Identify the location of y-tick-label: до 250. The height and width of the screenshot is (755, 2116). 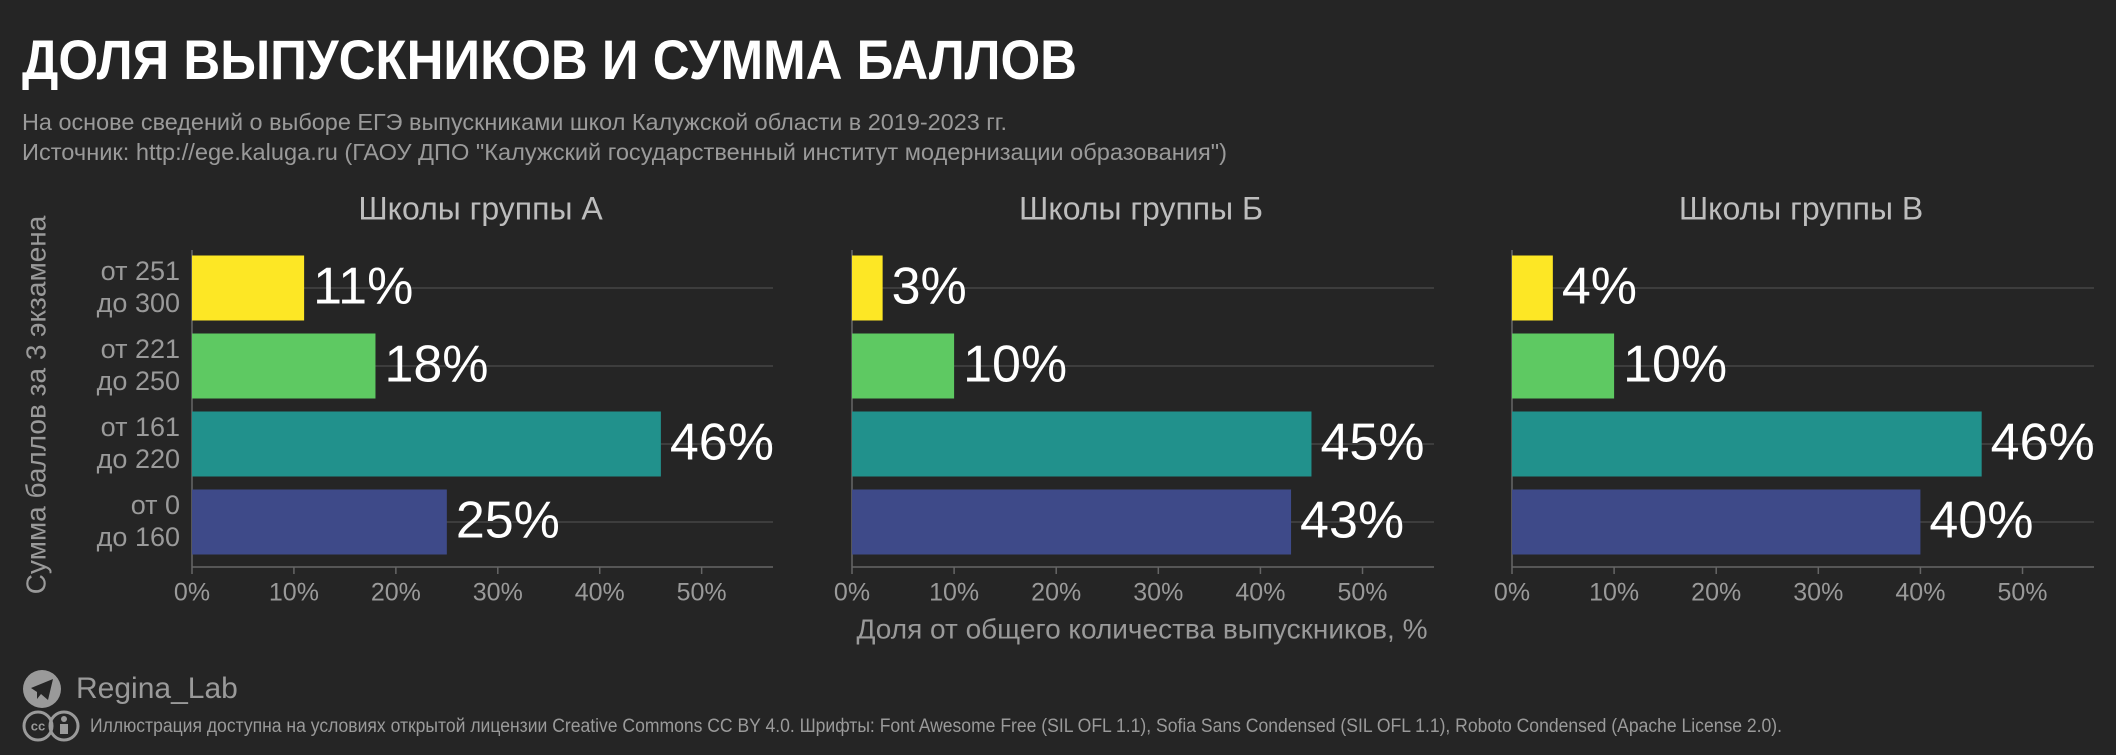
(138, 381).